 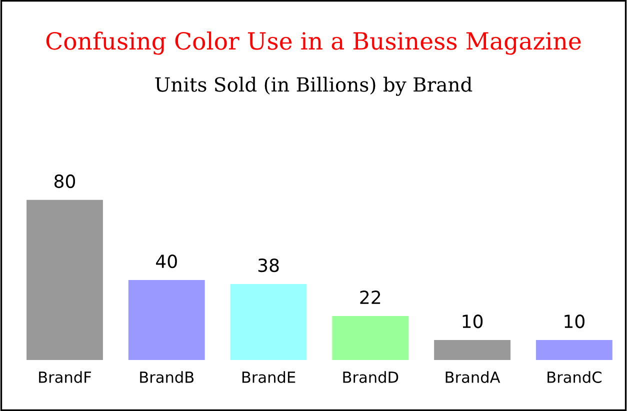 I want to click on chart-subtitle: Units Sold (in Billions) by Brand, so click(x=313, y=86).